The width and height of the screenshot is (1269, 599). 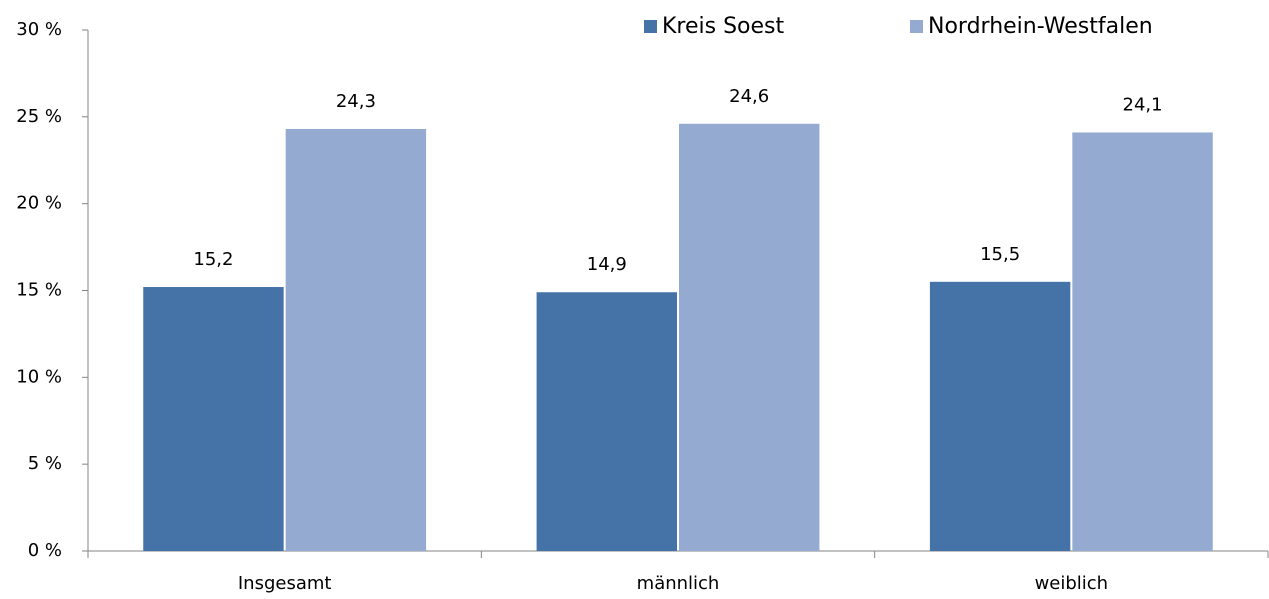 What do you see at coordinates (749, 96) in the screenshot?
I see `value-label: 24,6` at bounding box center [749, 96].